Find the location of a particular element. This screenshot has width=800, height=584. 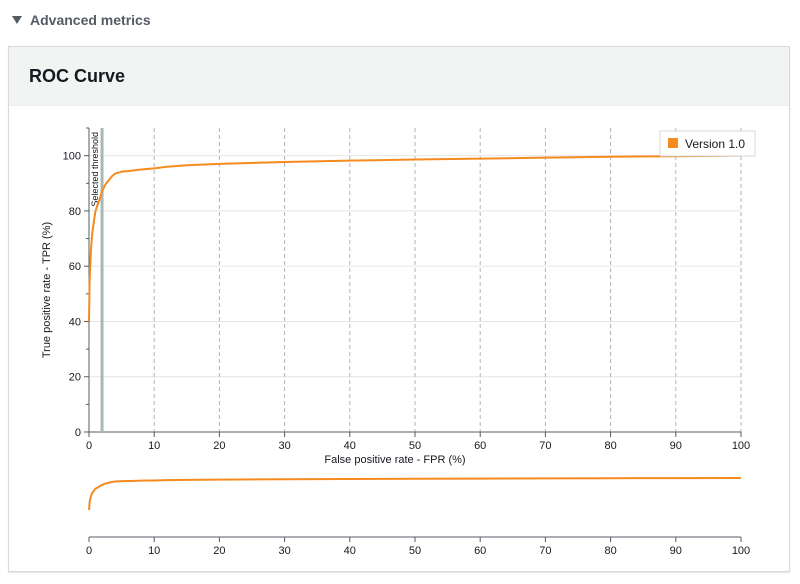

y-tick-label: 40 is located at coordinates (75, 322).